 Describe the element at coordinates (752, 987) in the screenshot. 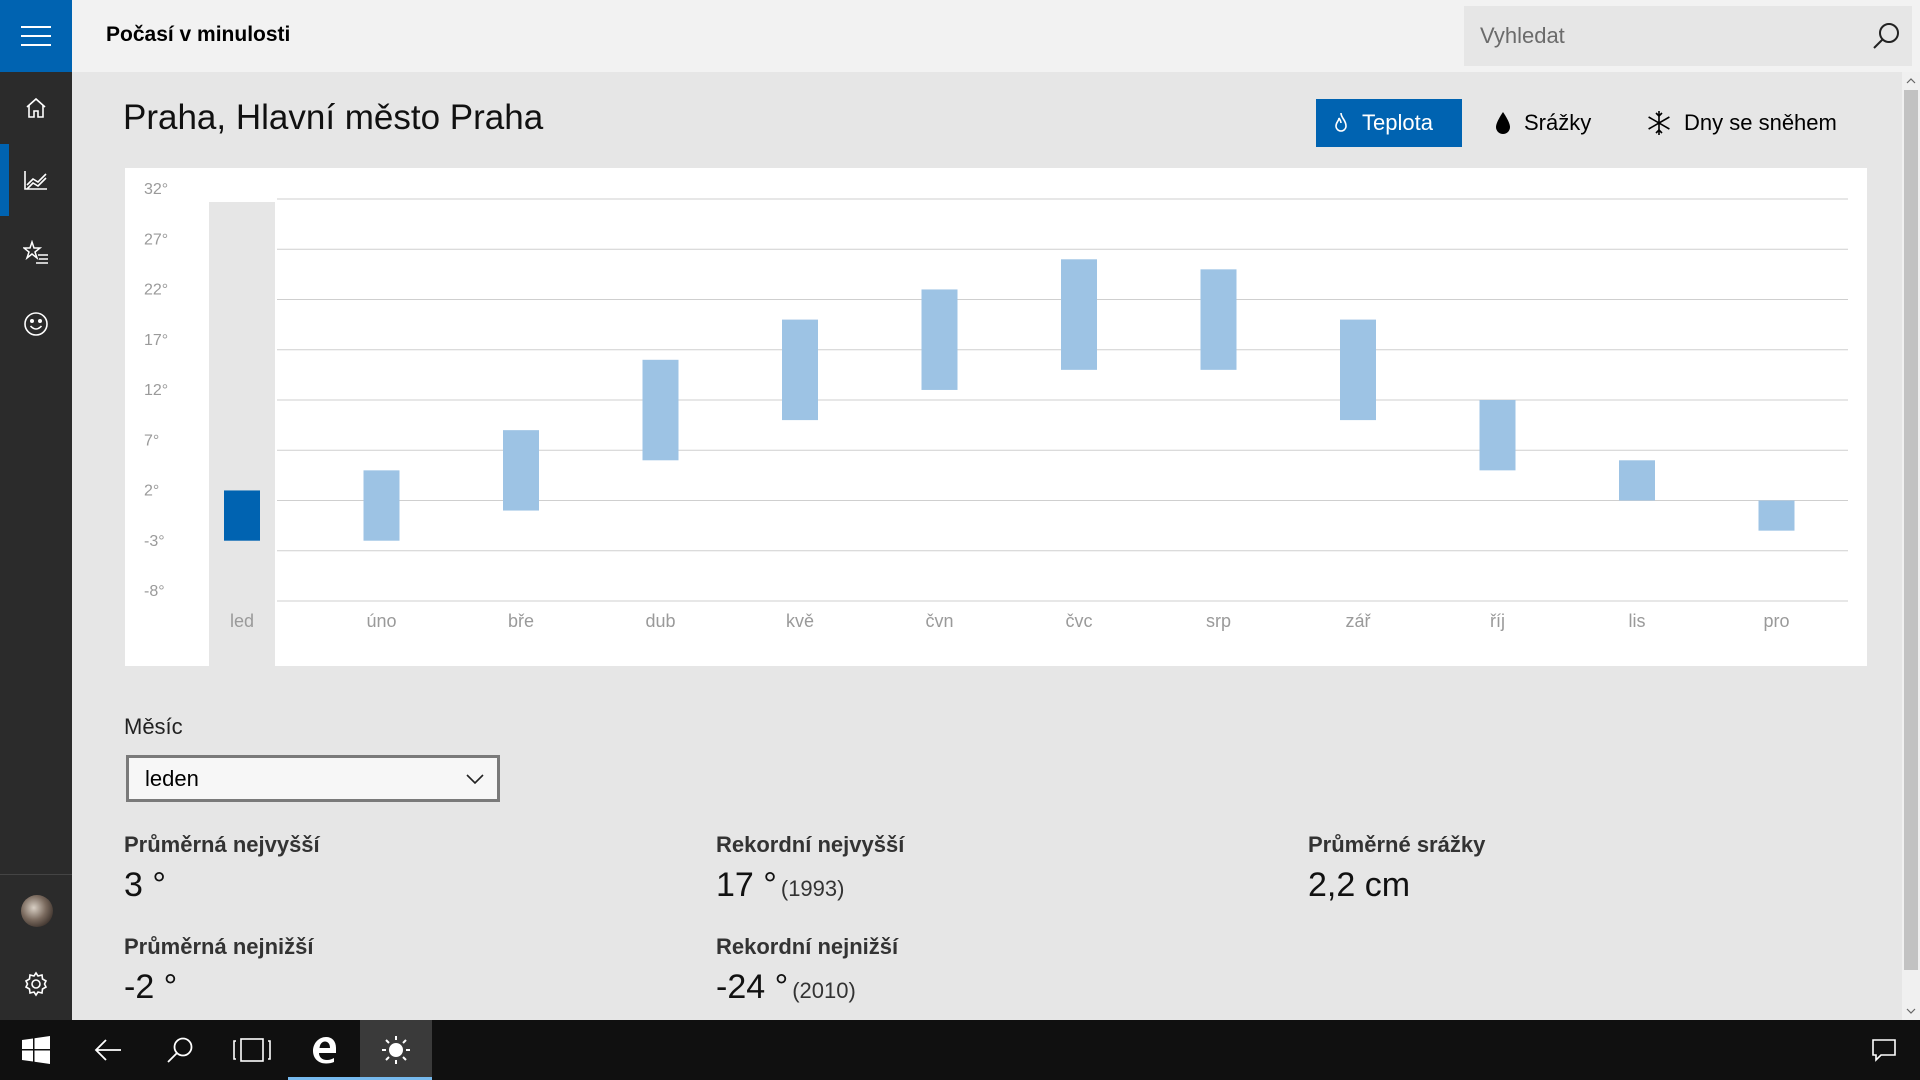

I see `record-low-value: -24 °` at that location.